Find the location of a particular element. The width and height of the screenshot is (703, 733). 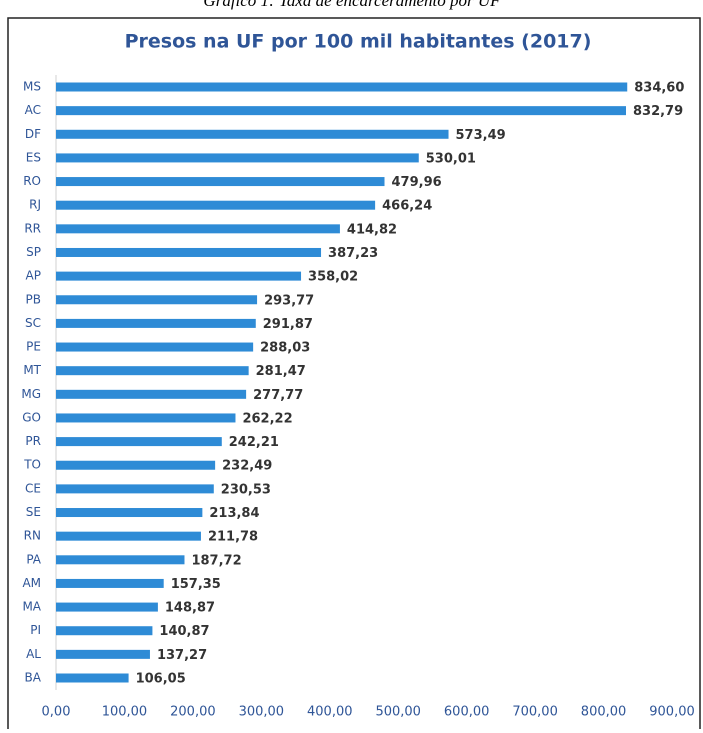

x-tick-label: 500,00 is located at coordinates (398, 712).